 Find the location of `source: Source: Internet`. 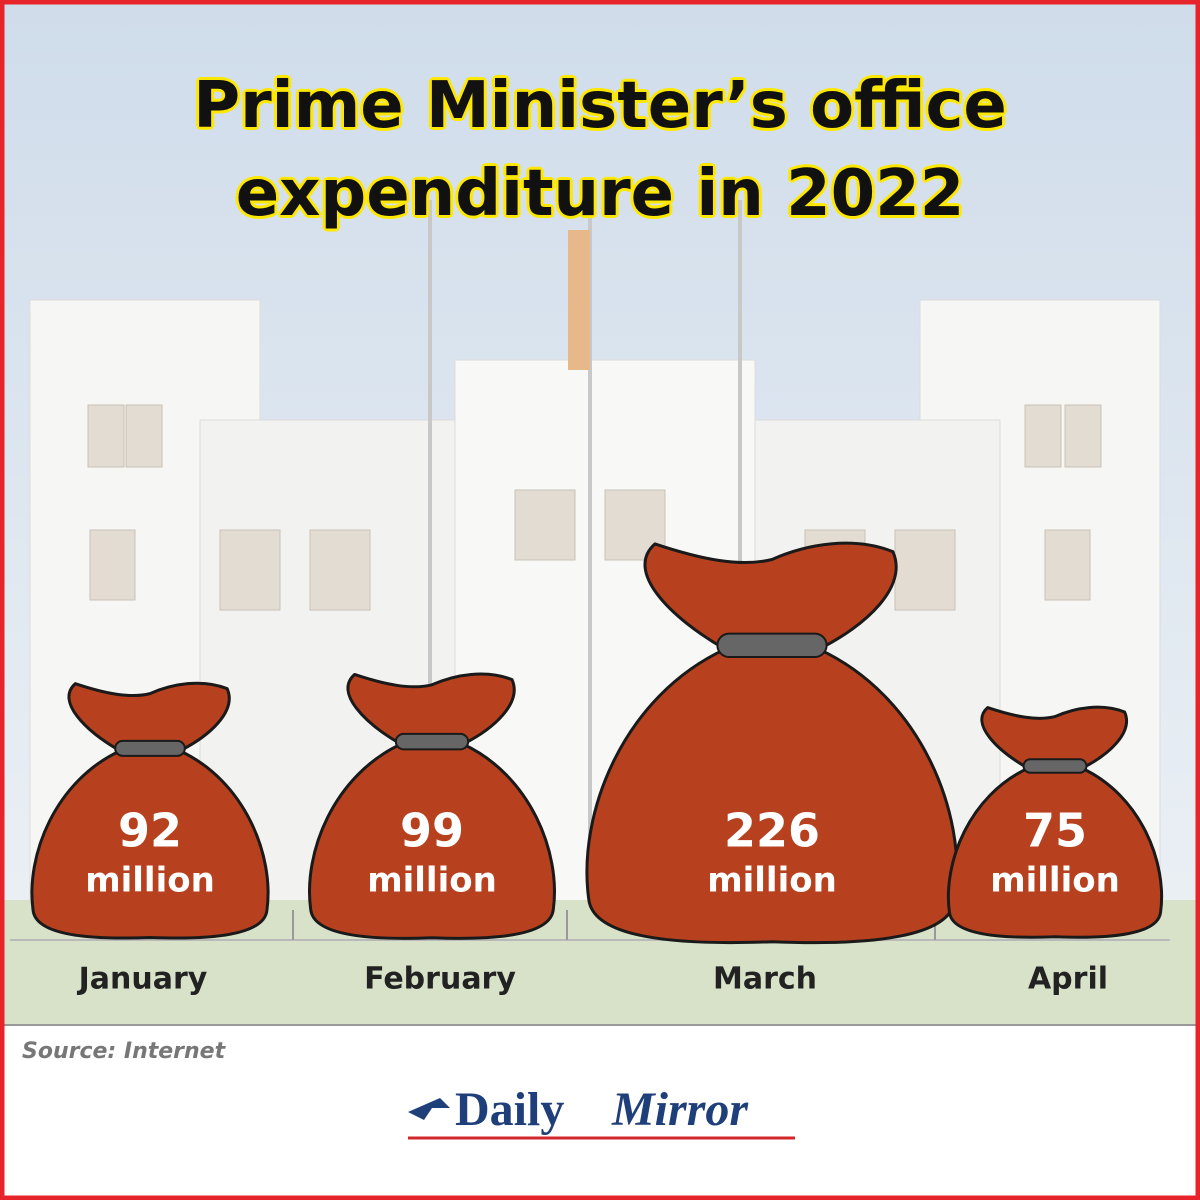

source: Source: Internet is located at coordinates (124, 1051).